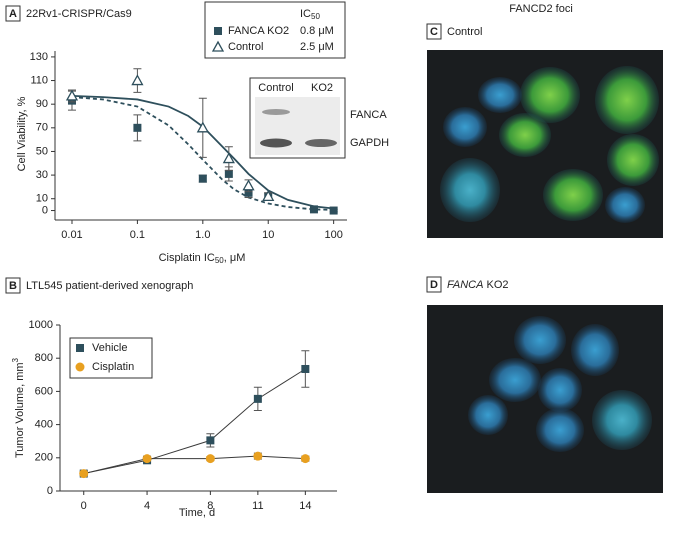  What do you see at coordinates (310, 14) in the screenshot?
I see `legend-title: IC50` at bounding box center [310, 14].